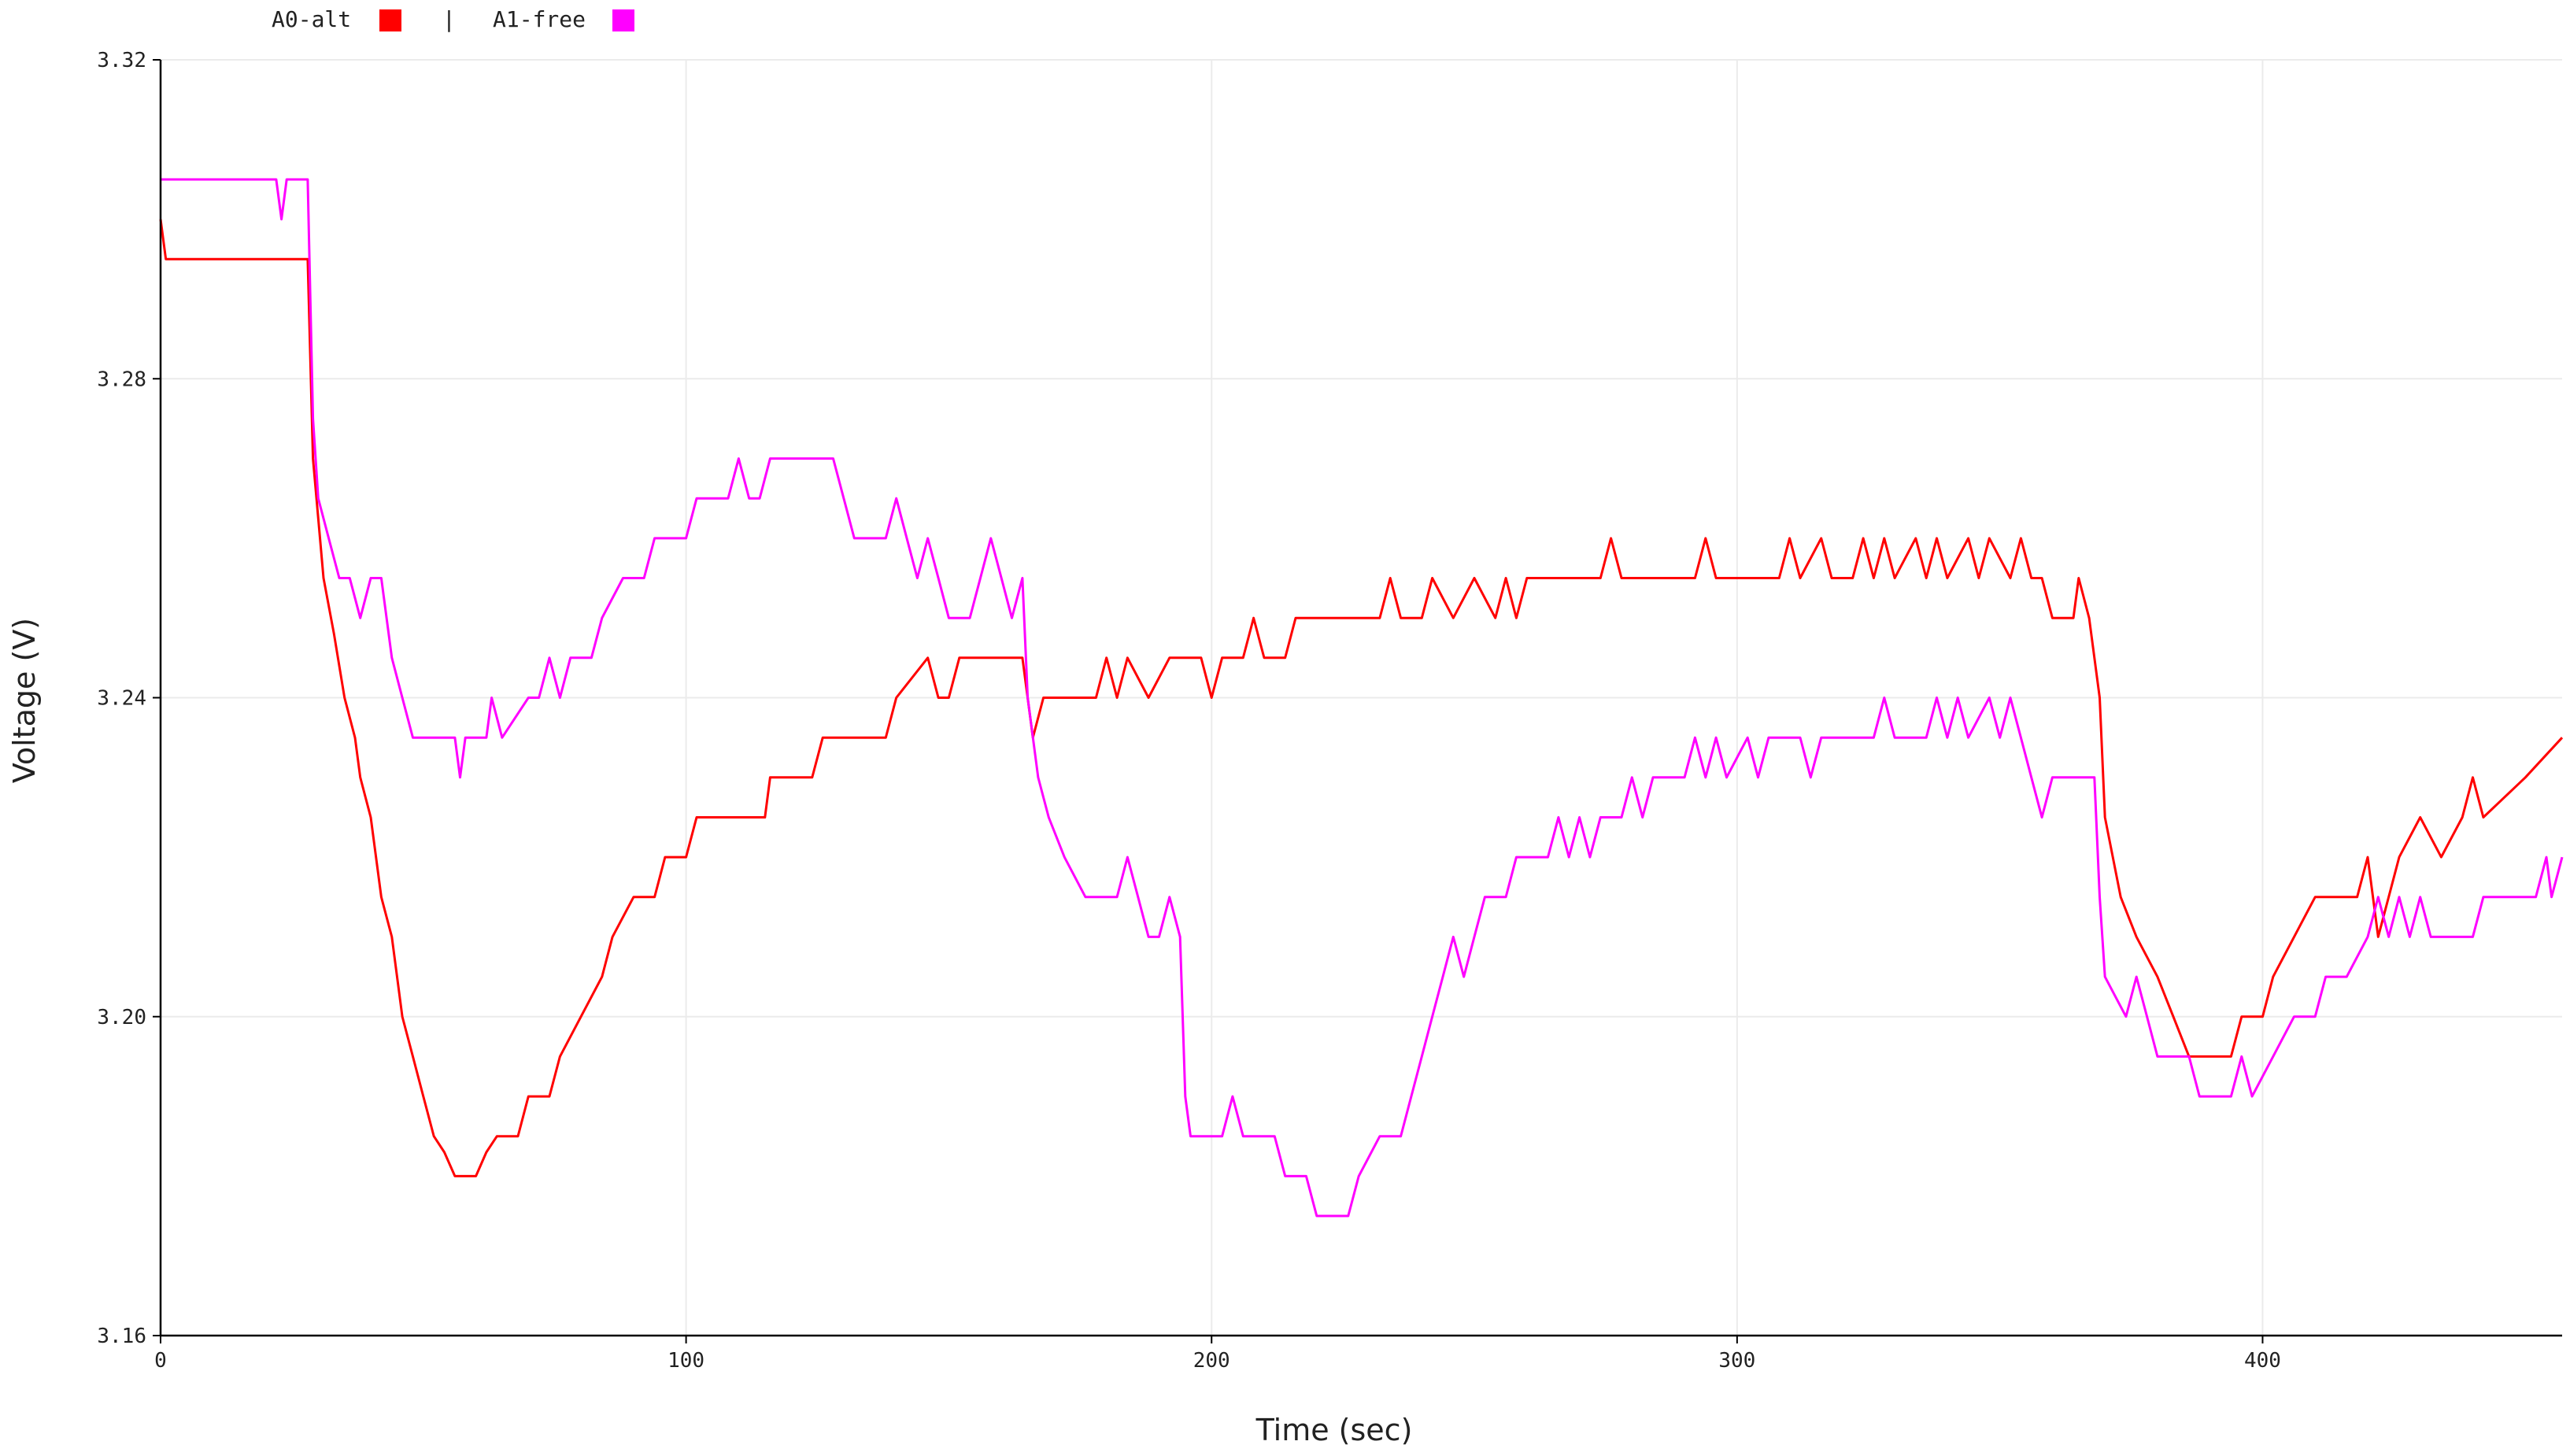 The width and height of the screenshot is (2570, 1456). What do you see at coordinates (539, 19) in the screenshot?
I see `legend-label-a1-free: A1-free` at bounding box center [539, 19].